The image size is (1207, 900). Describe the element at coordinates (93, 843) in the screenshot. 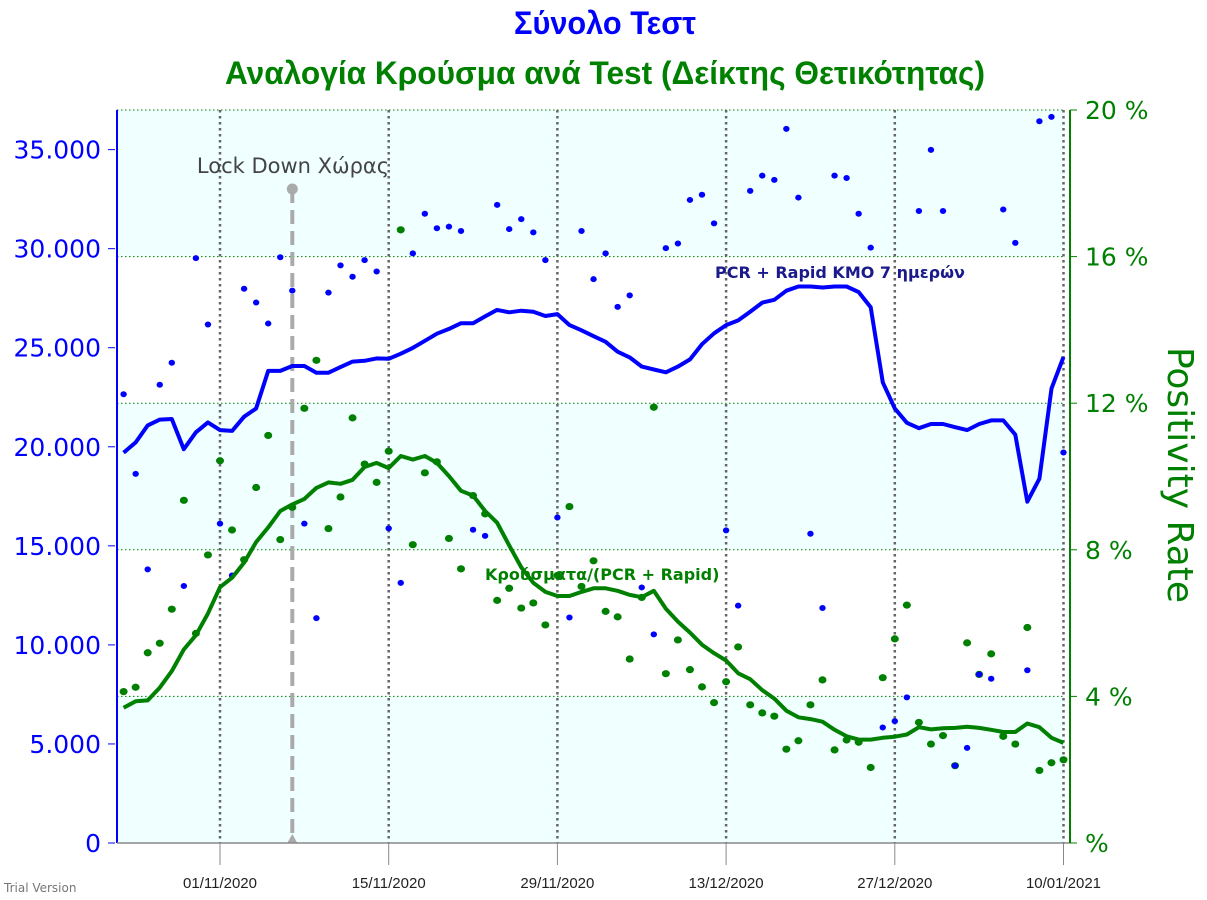

I see `left-tick-label: 0` at that location.